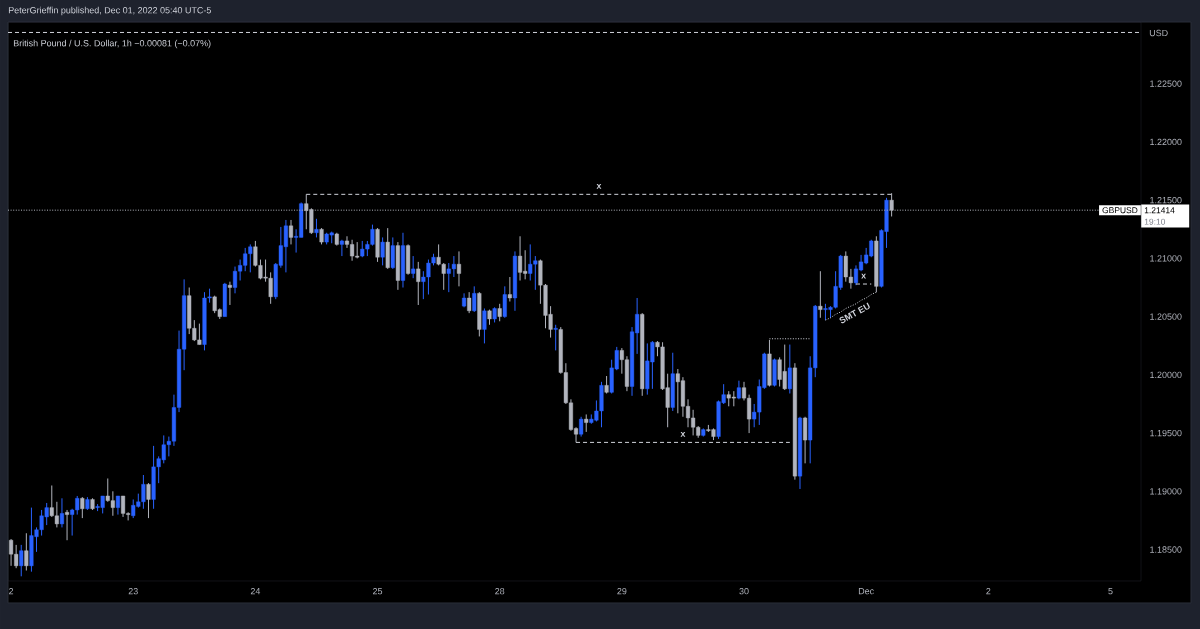 This screenshot has height=629, width=1200. Describe the element at coordinates (1166, 433) in the screenshot. I see `y-tick-label: 1.19500` at that location.